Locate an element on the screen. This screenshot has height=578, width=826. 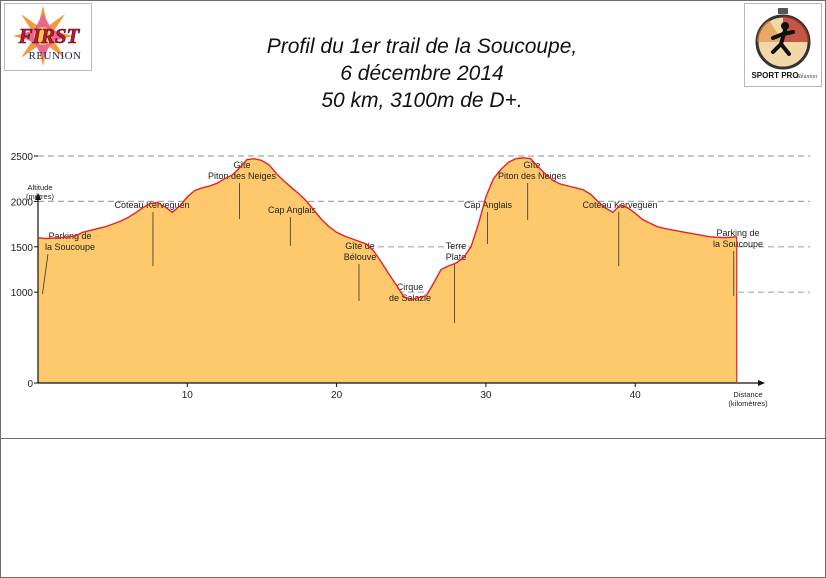
divider-line is located at coordinates (413, 438).